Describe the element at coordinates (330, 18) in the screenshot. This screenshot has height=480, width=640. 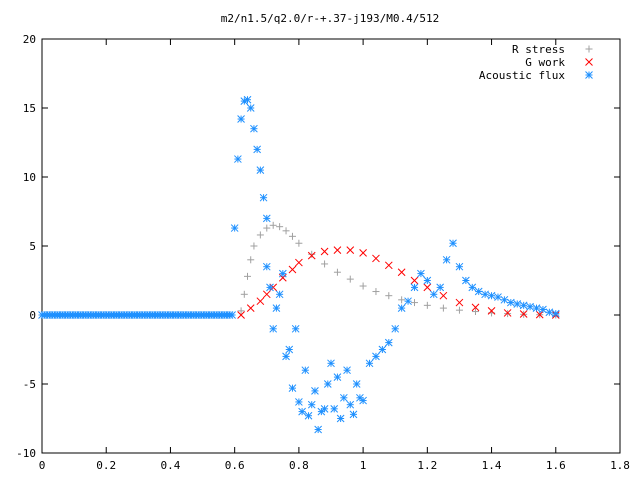
I see `chart-title: m2/n1.5/q2.0/r-+.37-j193/M0.4/512` at that location.